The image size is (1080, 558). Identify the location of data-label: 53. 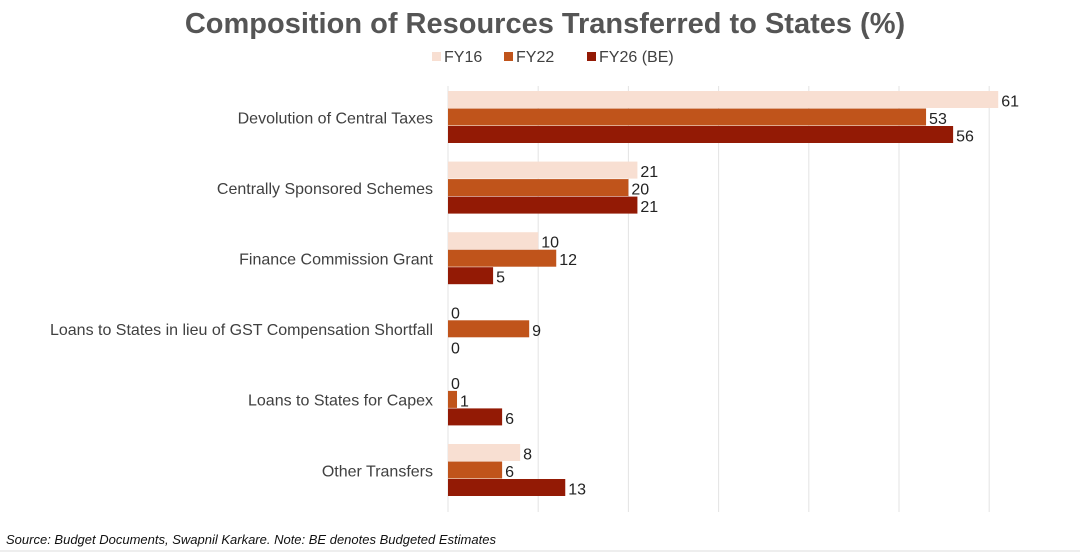
(938, 119).